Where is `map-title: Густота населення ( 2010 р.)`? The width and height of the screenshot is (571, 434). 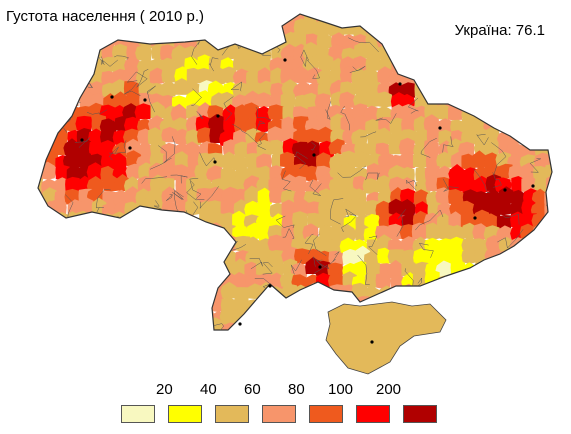
map-title: Густота населення ( 2010 р.) is located at coordinates (105, 16).